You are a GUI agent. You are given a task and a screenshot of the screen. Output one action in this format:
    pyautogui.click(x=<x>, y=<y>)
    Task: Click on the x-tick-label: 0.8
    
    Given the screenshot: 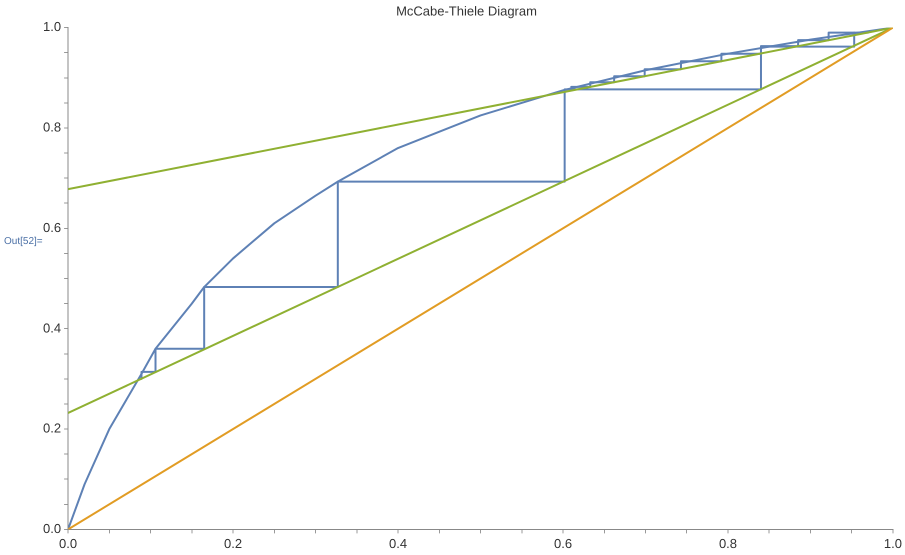 What is the action you would take?
    pyautogui.click(x=728, y=543)
    